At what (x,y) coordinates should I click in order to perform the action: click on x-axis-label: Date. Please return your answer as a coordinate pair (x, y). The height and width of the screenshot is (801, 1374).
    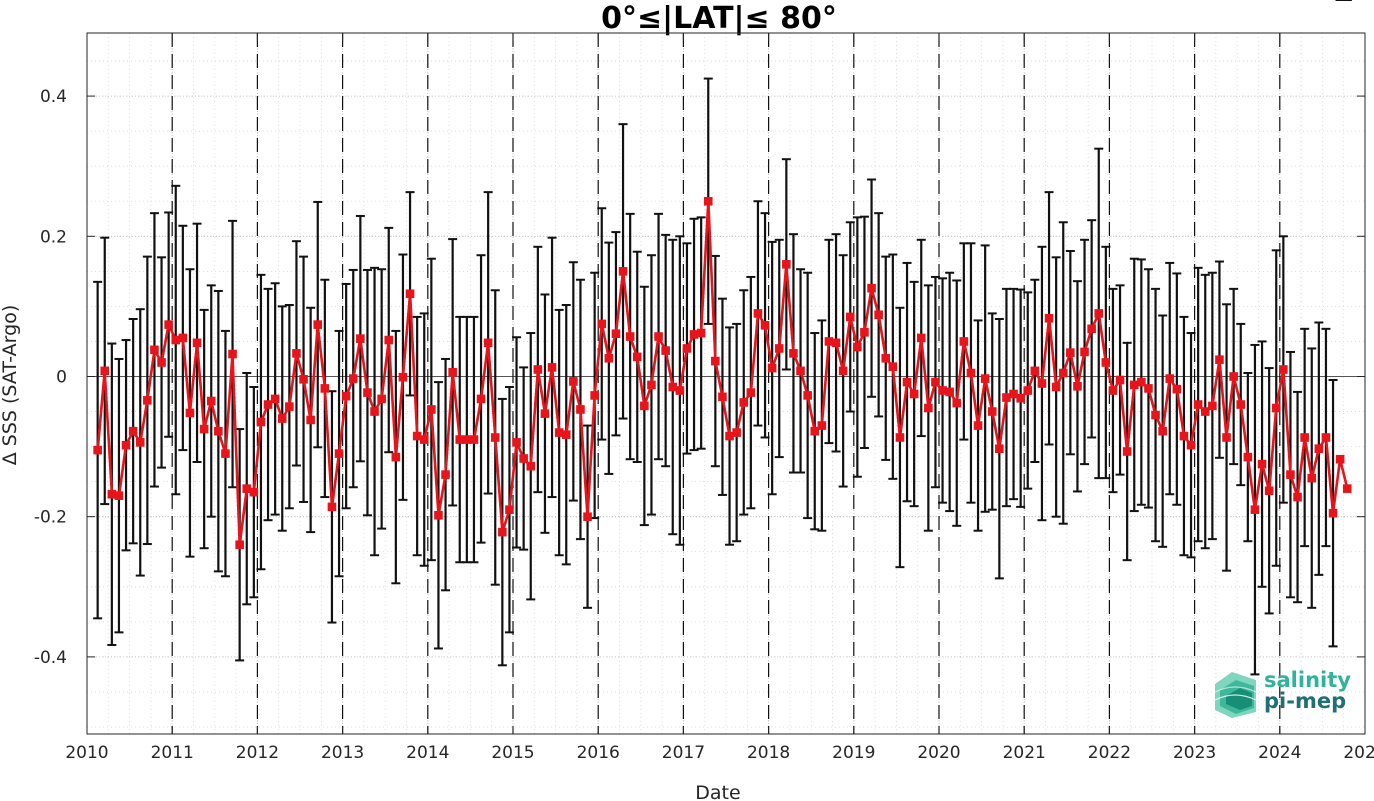
    Looking at the image, I should click on (717, 791).